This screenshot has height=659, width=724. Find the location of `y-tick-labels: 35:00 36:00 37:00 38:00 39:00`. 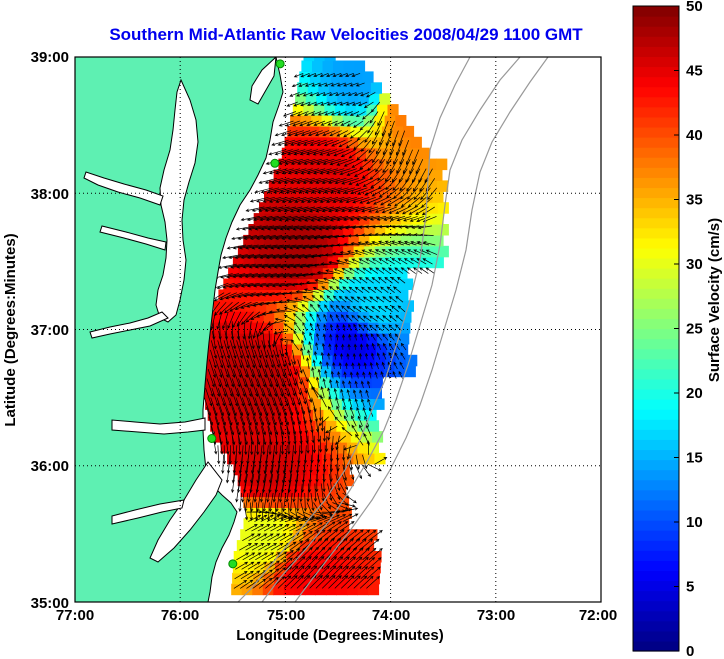

y-tick-labels: 35:00 36:00 37:00 38:00 39:00 is located at coordinates (50, 330).